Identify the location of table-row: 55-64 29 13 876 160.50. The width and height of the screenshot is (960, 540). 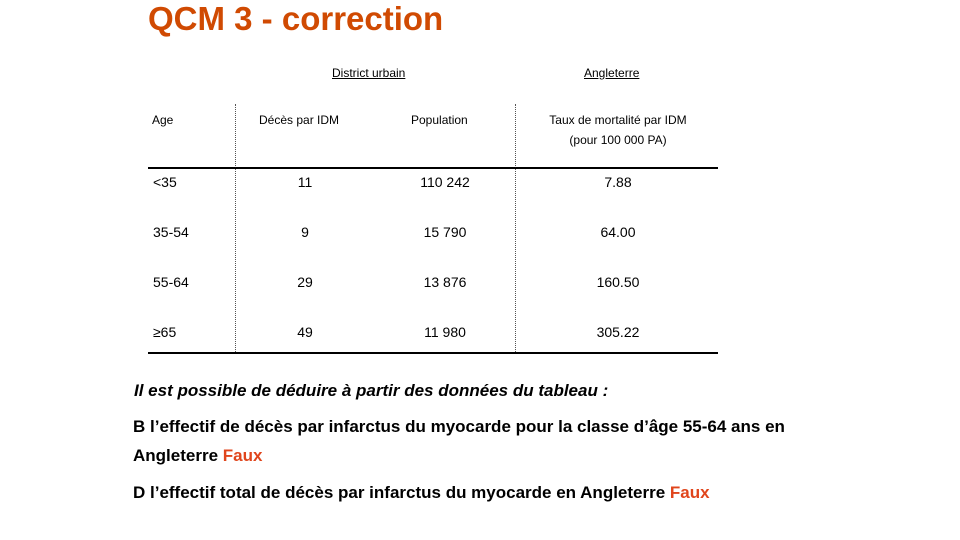
(433, 284).